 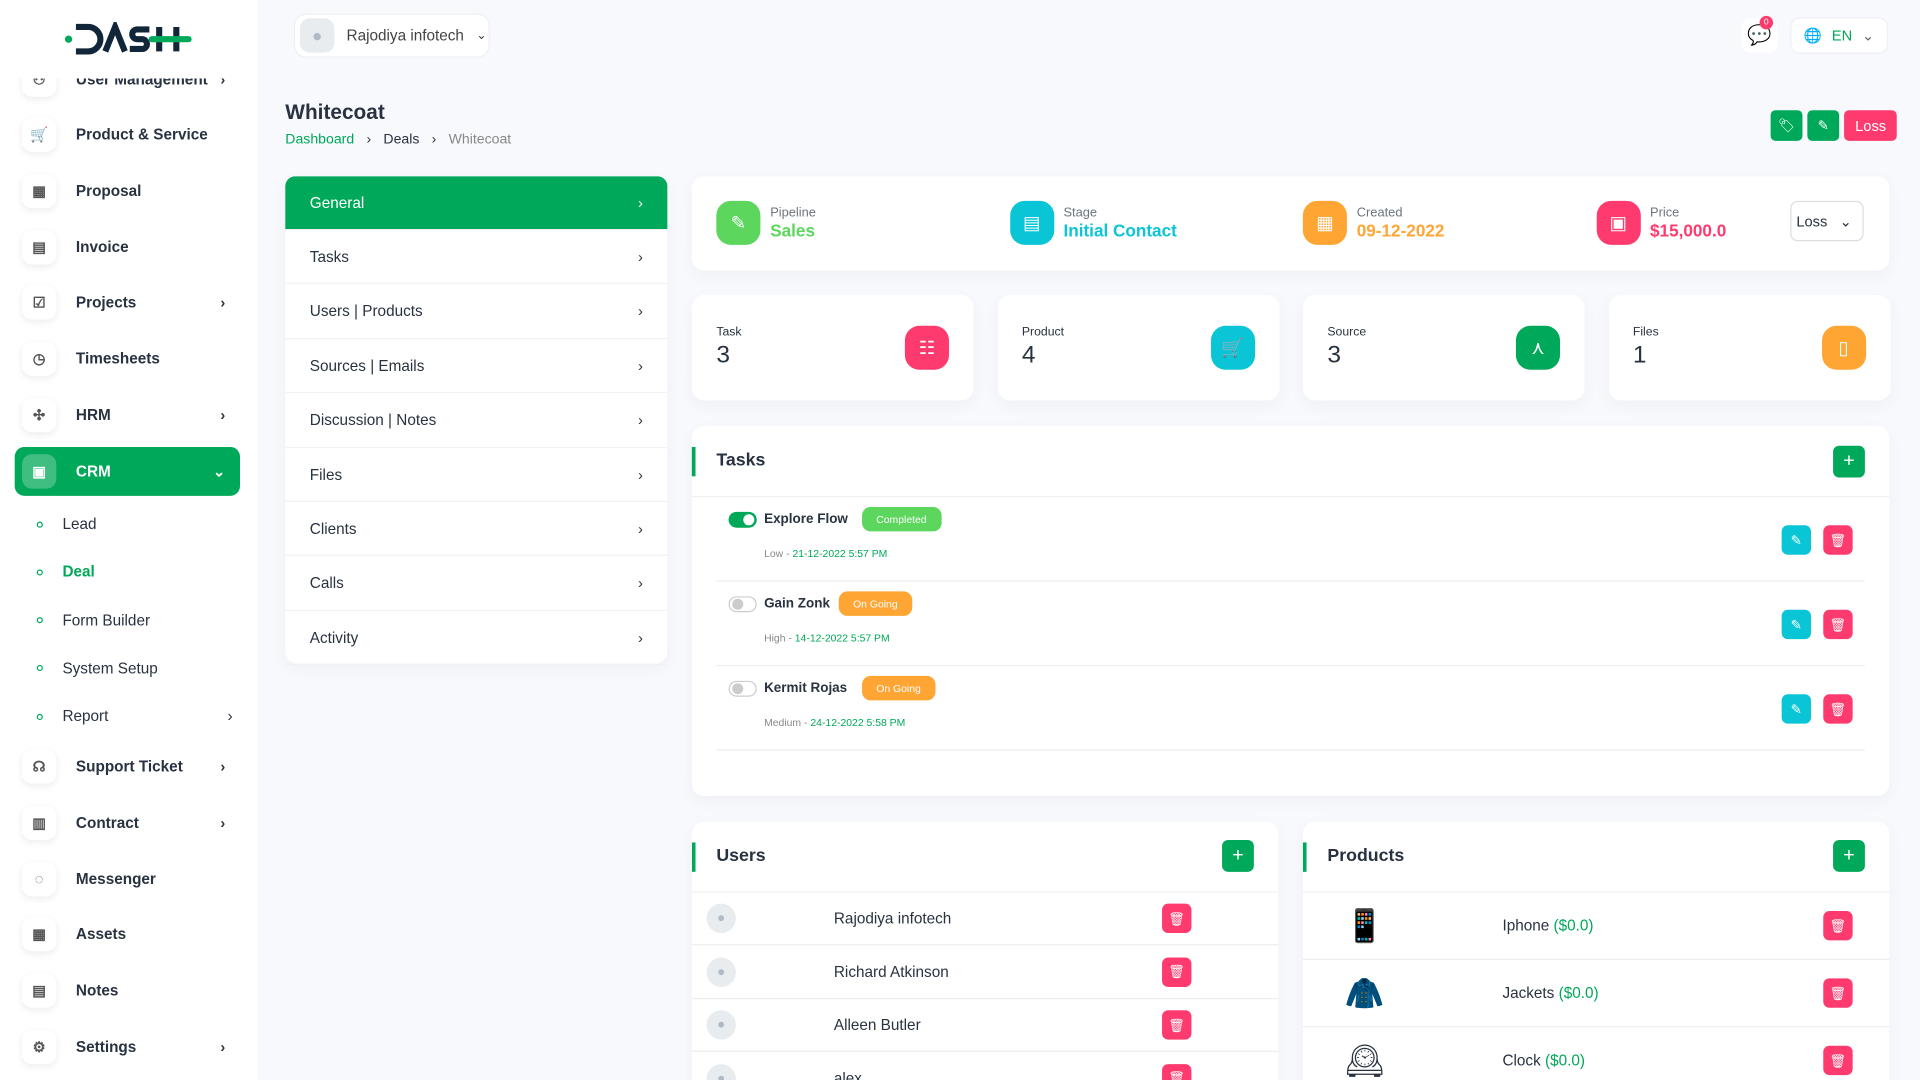 I want to click on breadcrumb: Dashboard › Deals › Whitecoat, so click(x=398, y=139).